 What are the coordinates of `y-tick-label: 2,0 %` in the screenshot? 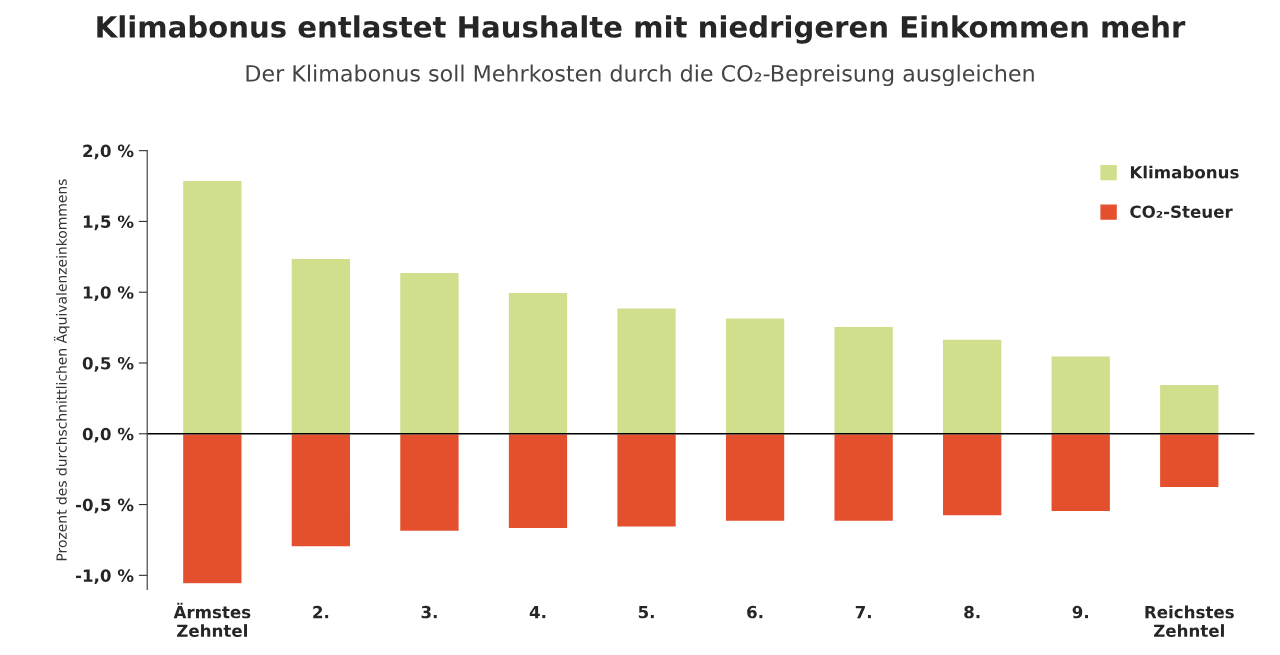 It's located at (108, 152).